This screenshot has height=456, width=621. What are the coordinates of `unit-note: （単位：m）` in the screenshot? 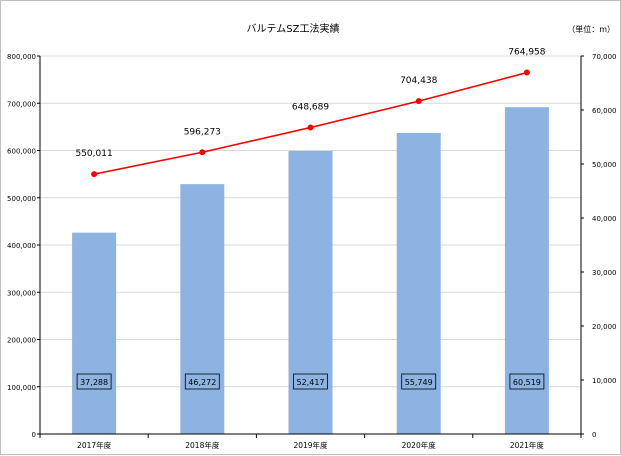 It's located at (591, 29).